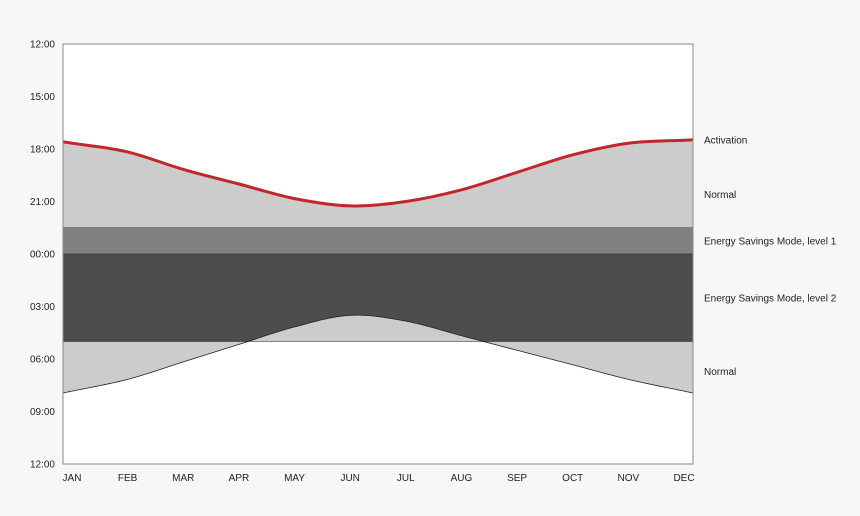 The width and height of the screenshot is (860, 516). I want to click on y-tick-label: 18:00, so click(42, 150).